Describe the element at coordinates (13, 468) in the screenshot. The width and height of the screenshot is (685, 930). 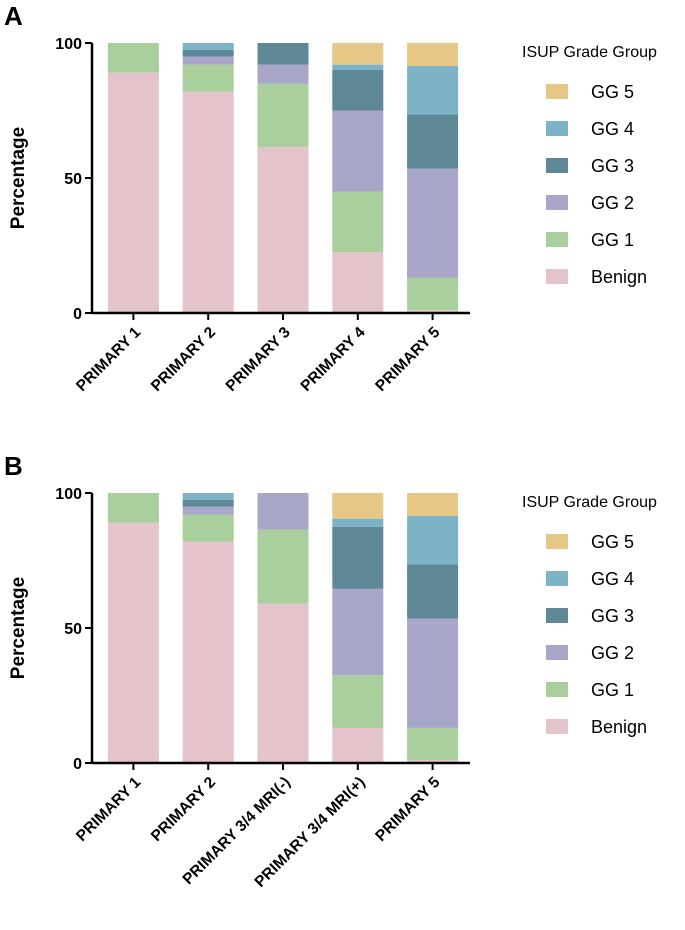
I see `panel-label: B` at that location.